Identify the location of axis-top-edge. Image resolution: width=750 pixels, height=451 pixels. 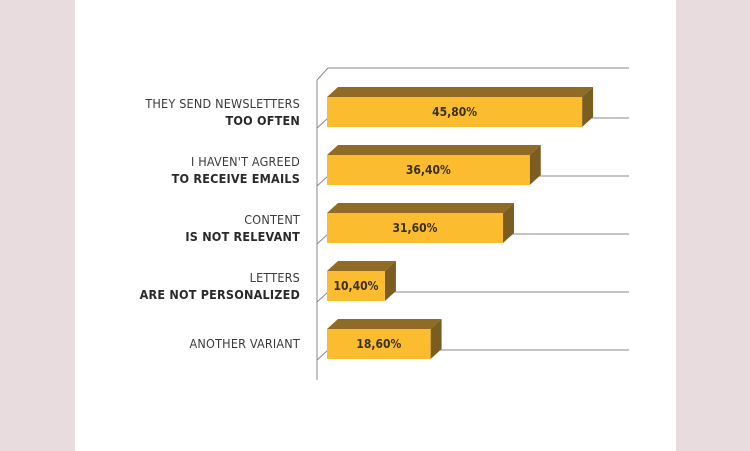
(322, 74).